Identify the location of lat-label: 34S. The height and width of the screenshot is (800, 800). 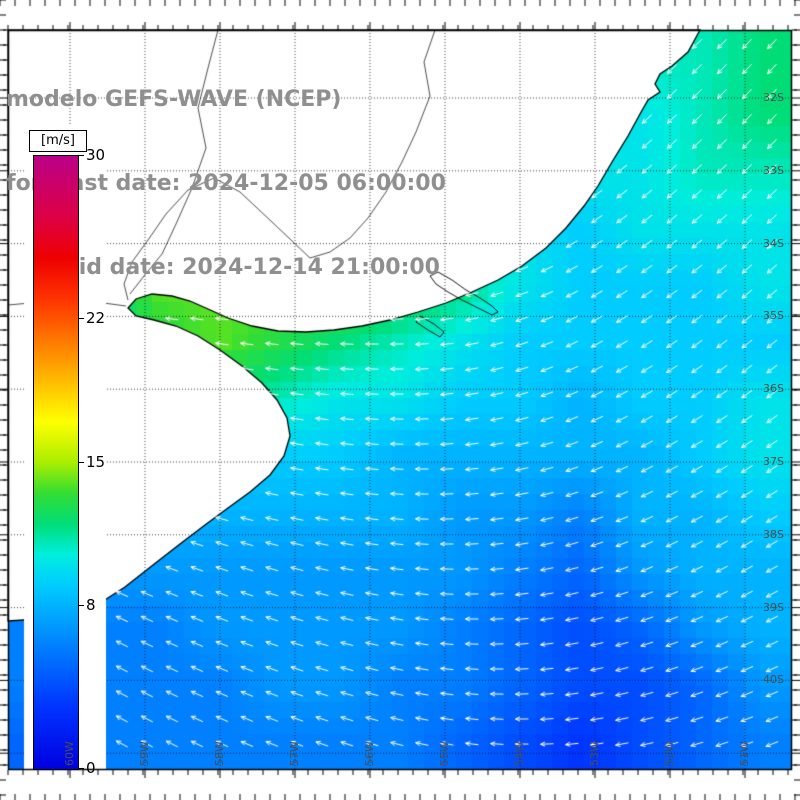
(773, 243).